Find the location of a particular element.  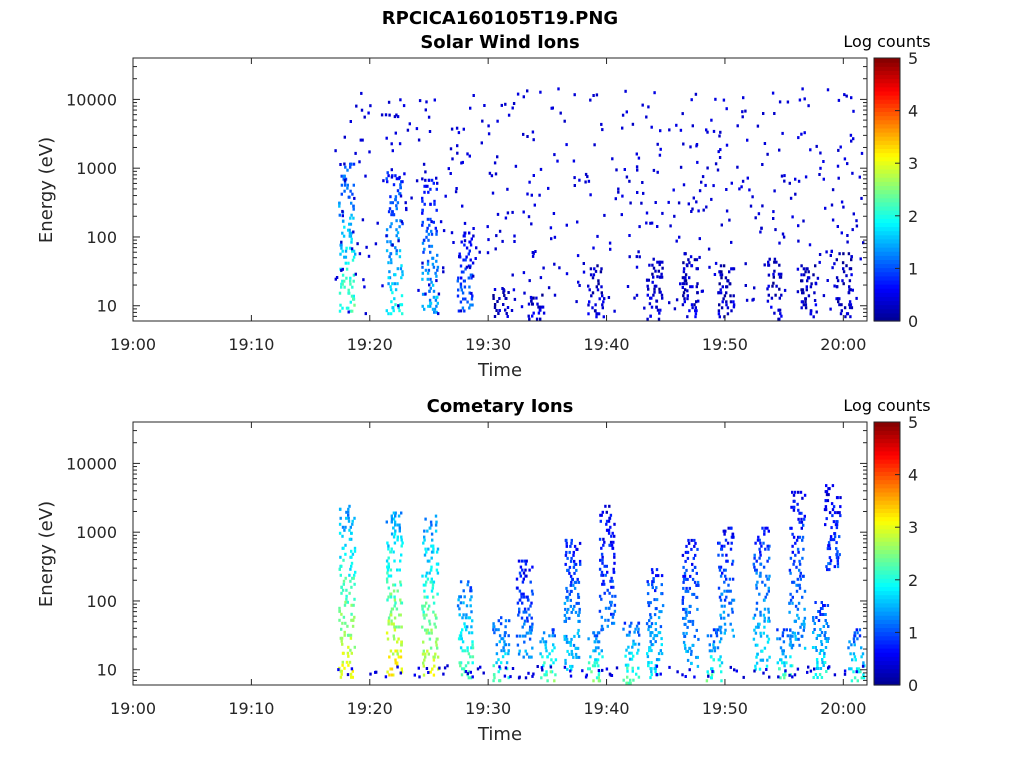

panel-title: Cometary Ions is located at coordinates (500, 406).